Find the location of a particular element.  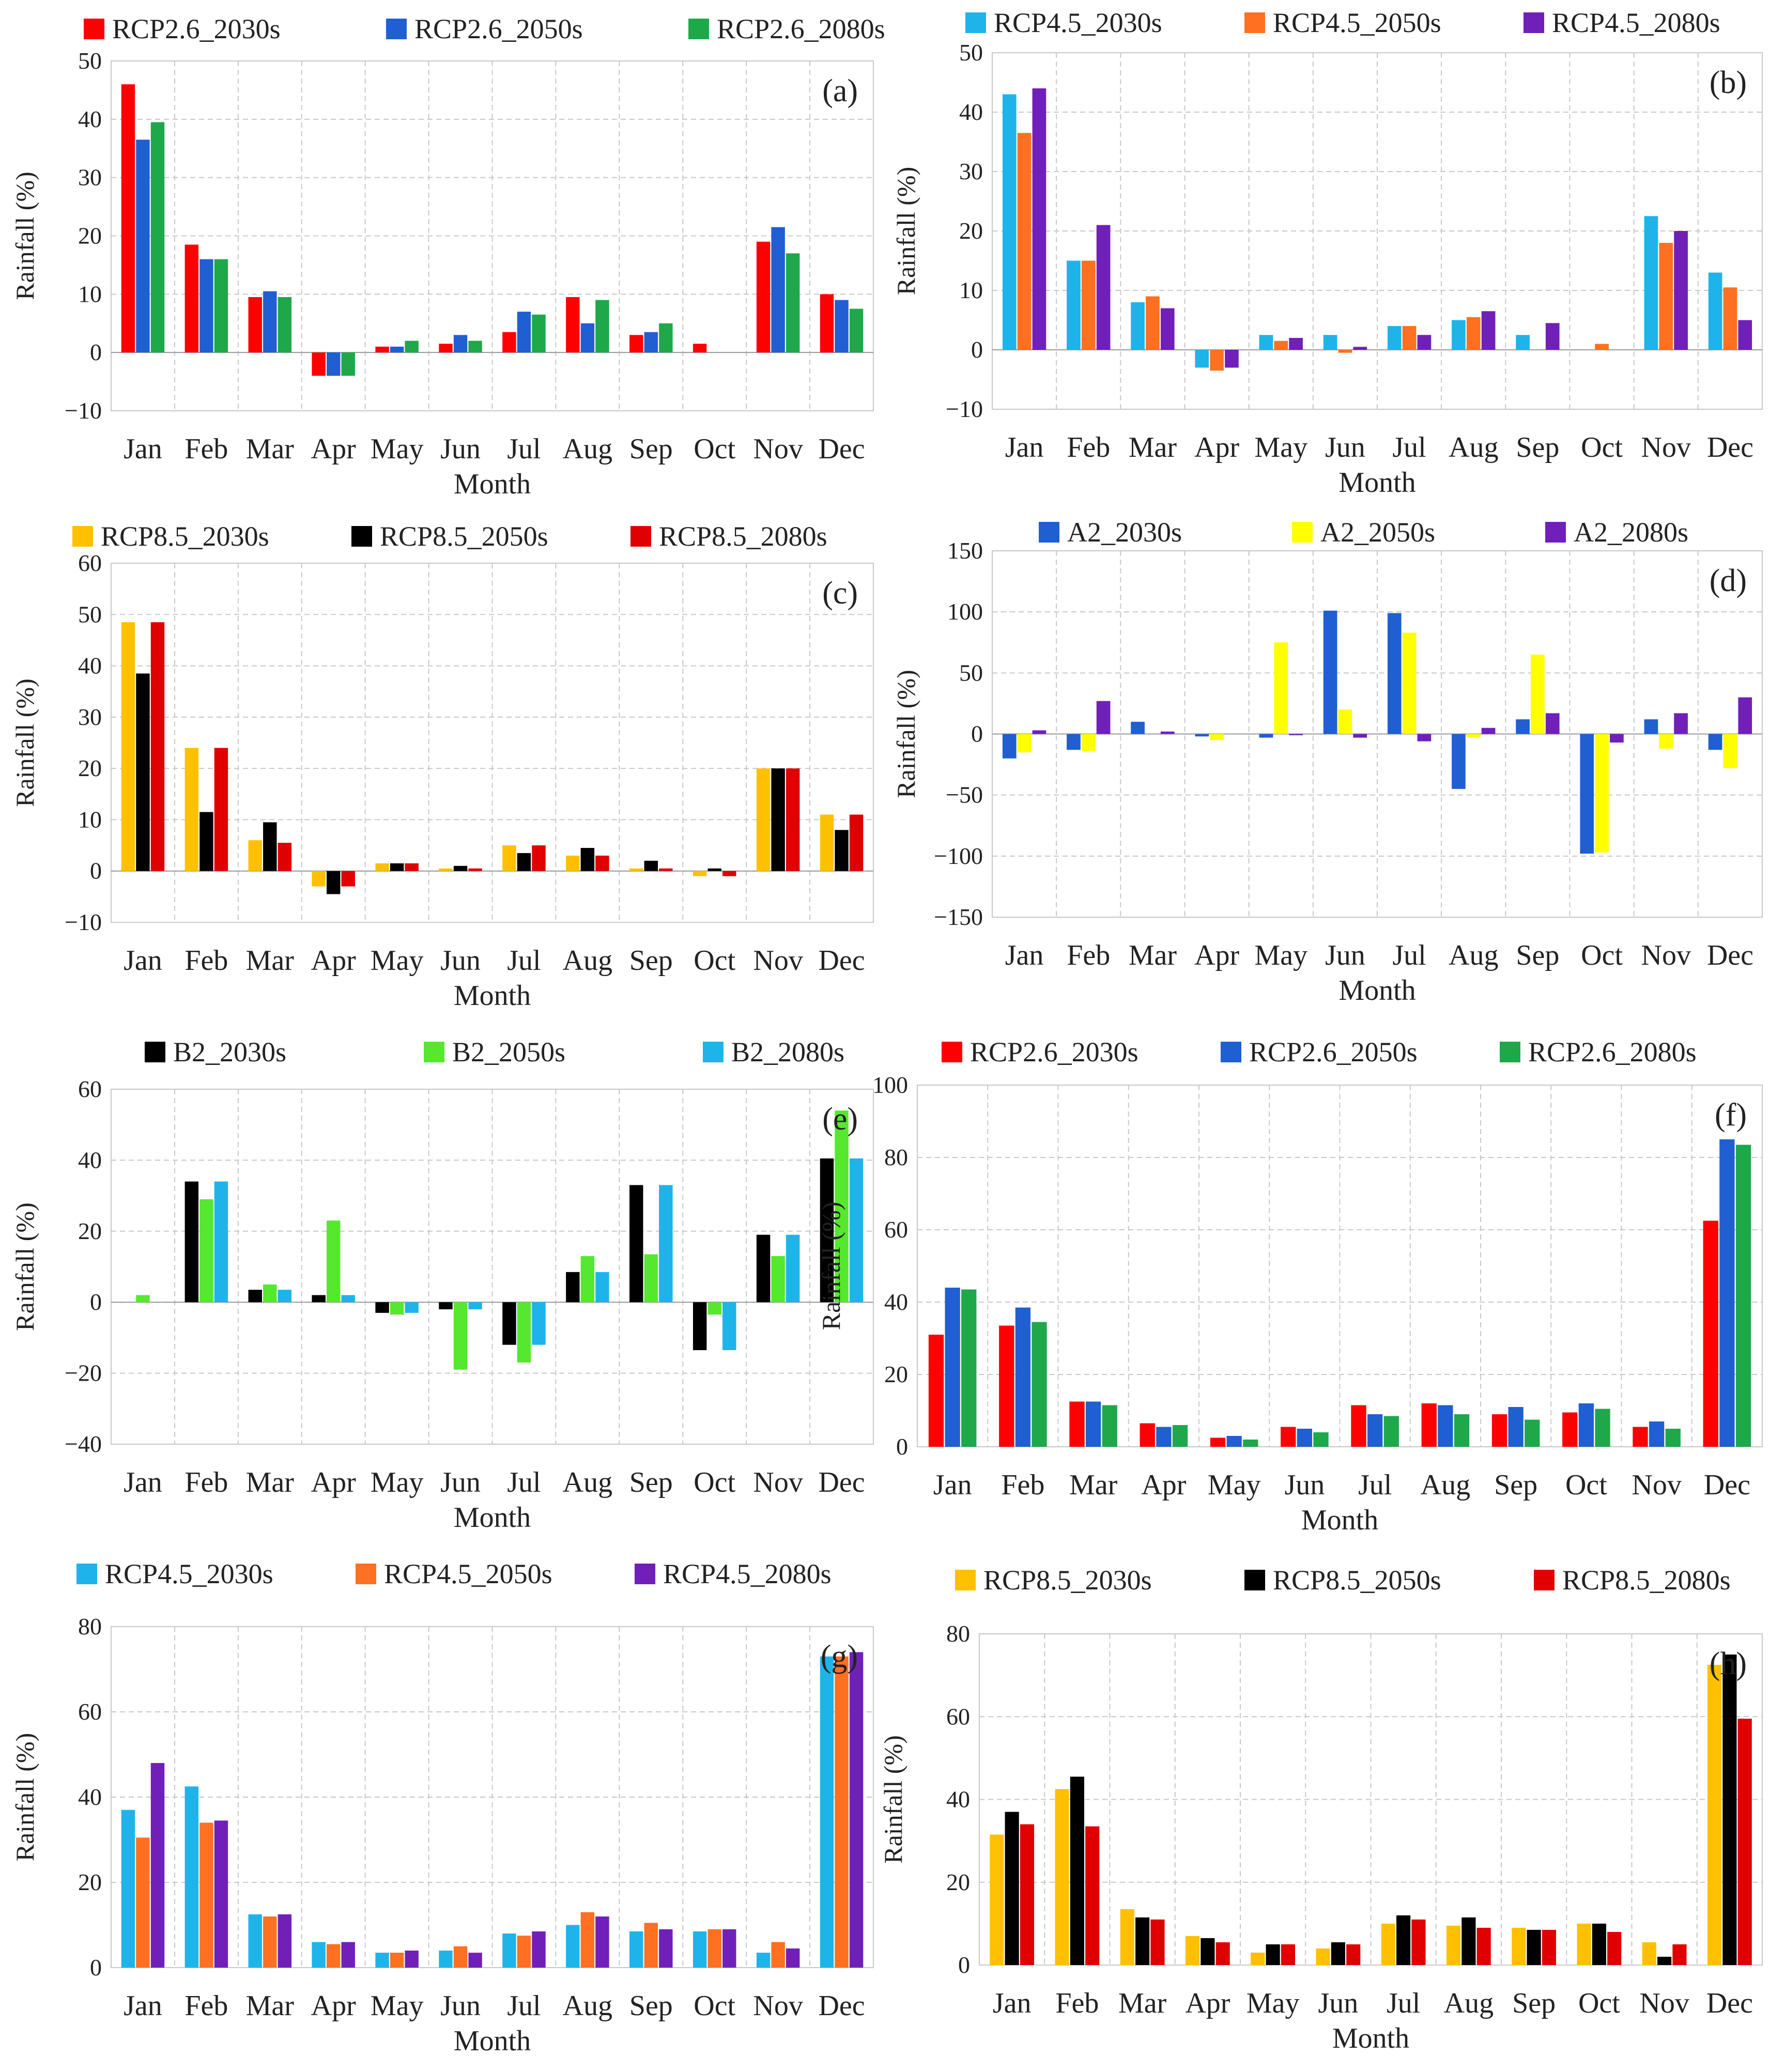

x-tick-label: Dec is located at coordinates (1730, 447).